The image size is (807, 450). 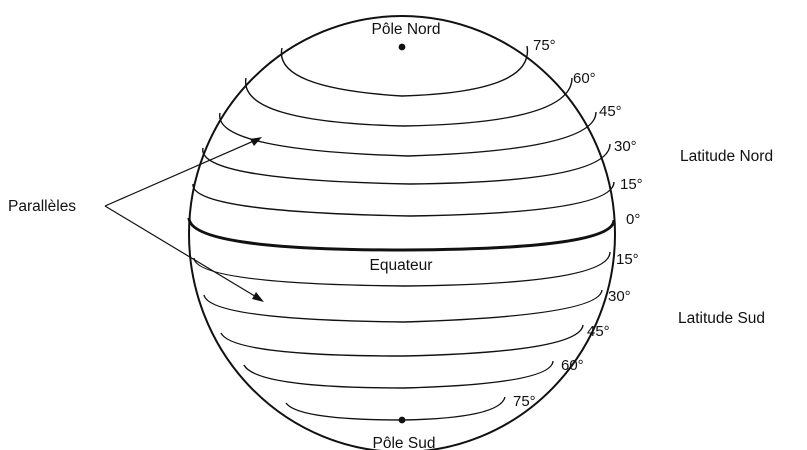 I want to click on latitude-north-label: Latitude Nord, so click(x=726, y=156).